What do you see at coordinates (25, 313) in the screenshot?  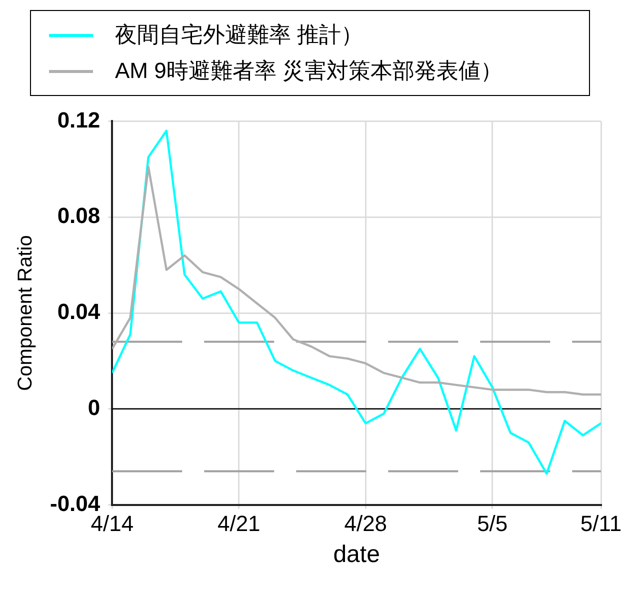 I see `y-axis-title: Component Ratio` at bounding box center [25, 313].